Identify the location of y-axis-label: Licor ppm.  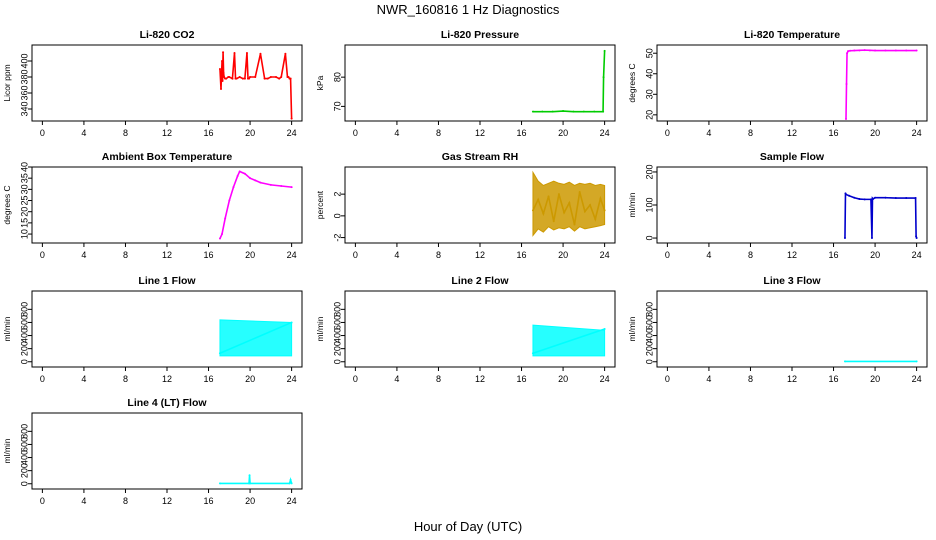
(7, 82).